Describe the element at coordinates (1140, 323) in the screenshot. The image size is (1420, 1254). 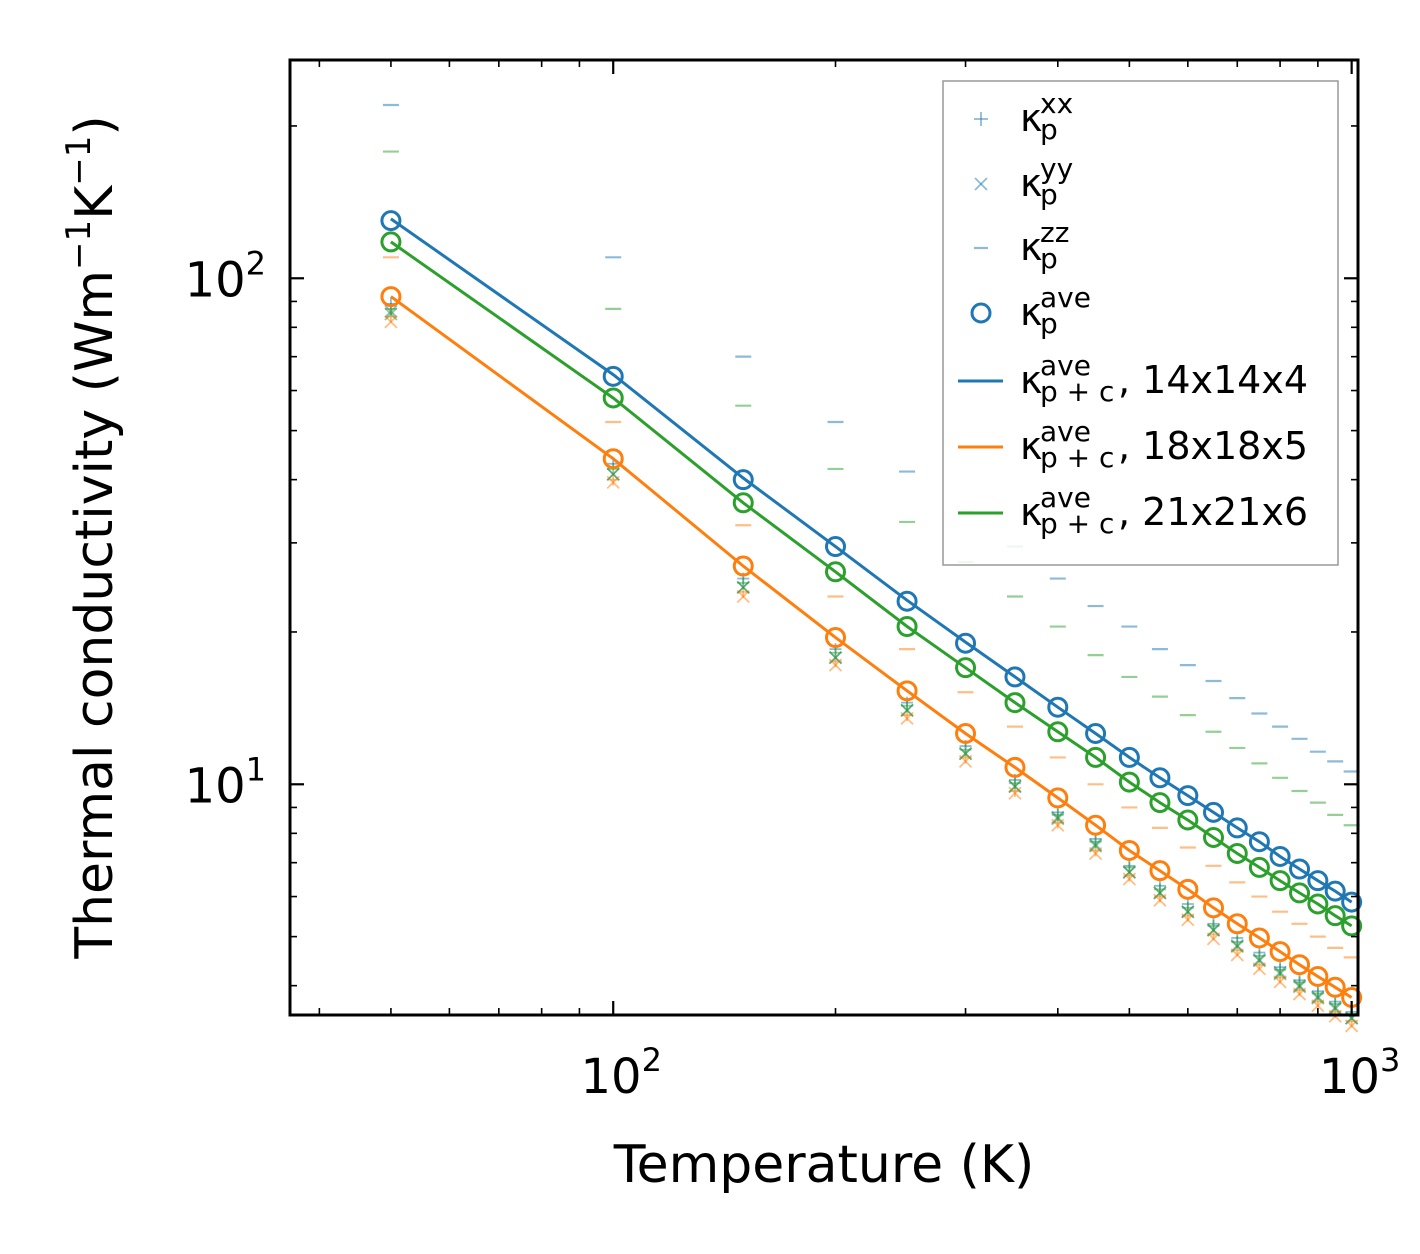
I see `legend-box` at that location.